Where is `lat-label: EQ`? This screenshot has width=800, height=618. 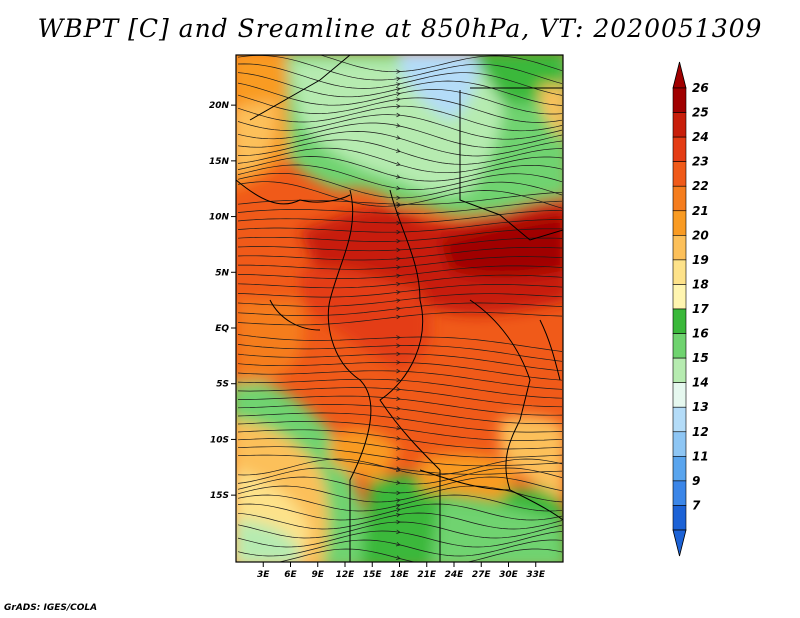 lat-label: EQ is located at coordinates (222, 329).